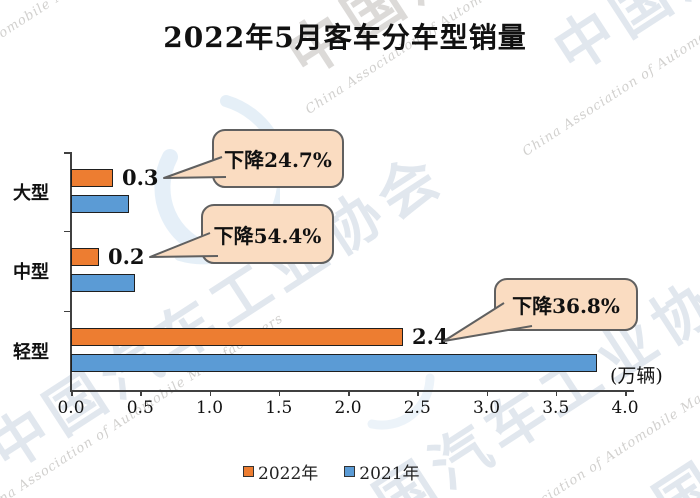 The width and height of the screenshot is (700, 498). What do you see at coordinates (71, 271) in the screenshot?
I see `y-axis-line` at bounding box center [71, 271].